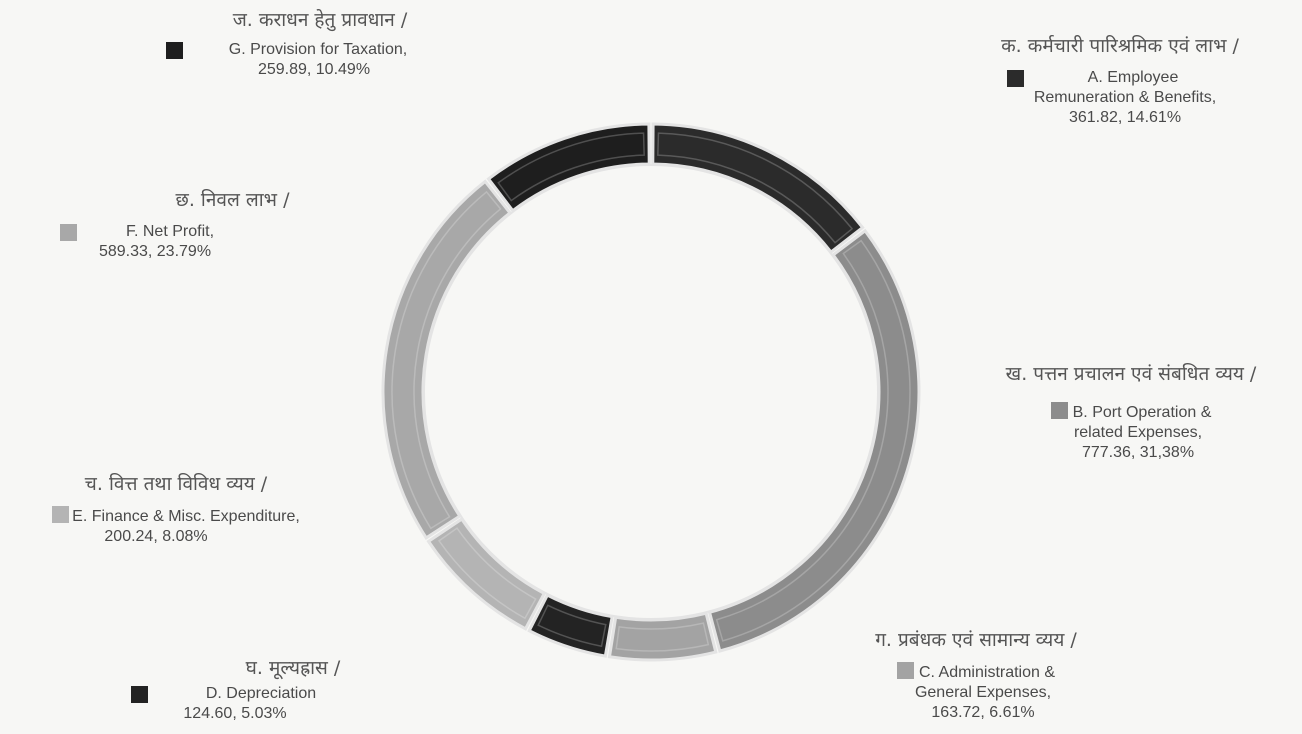 The image size is (1302, 734). Describe the element at coordinates (1120, 77) in the screenshot. I see `legend-a-line1: A. Employee` at that location.